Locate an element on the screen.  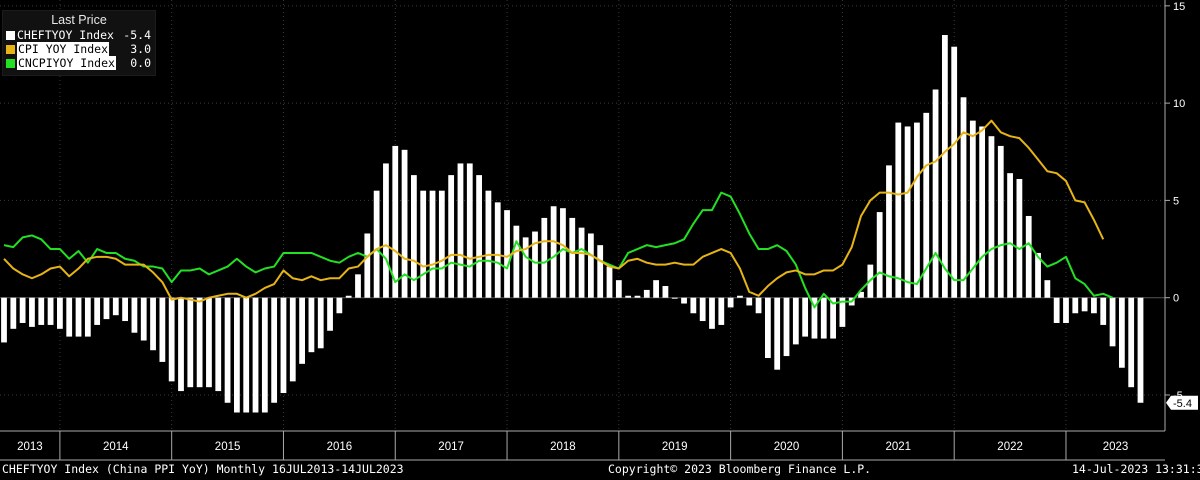
legend-name-cpi-us: CPI YOY Index is located at coordinates (63, 49).